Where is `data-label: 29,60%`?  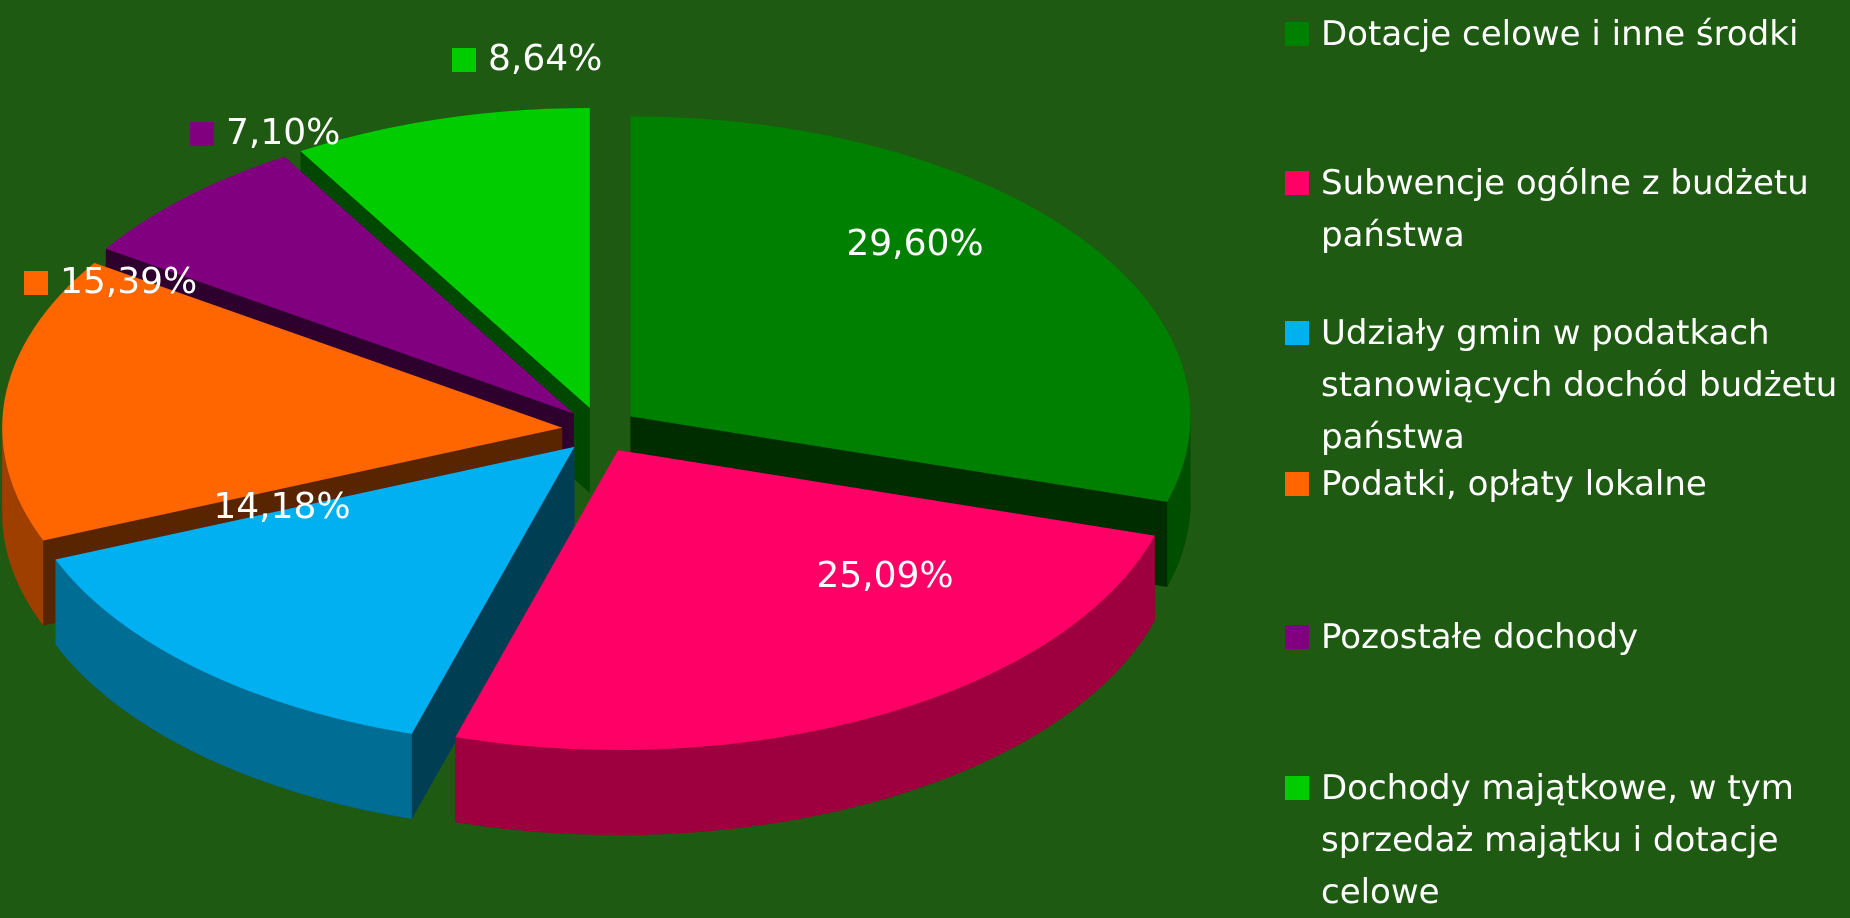
data-label: 29,60% is located at coordinates (914, 243).